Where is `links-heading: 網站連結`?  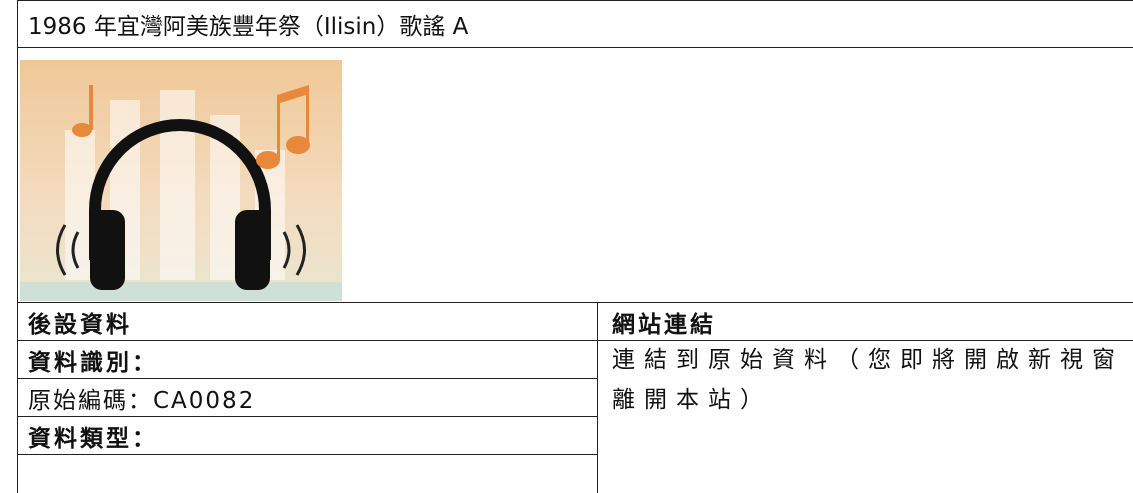
links-heading: 網站連結 is located at coordinates (664, 324).